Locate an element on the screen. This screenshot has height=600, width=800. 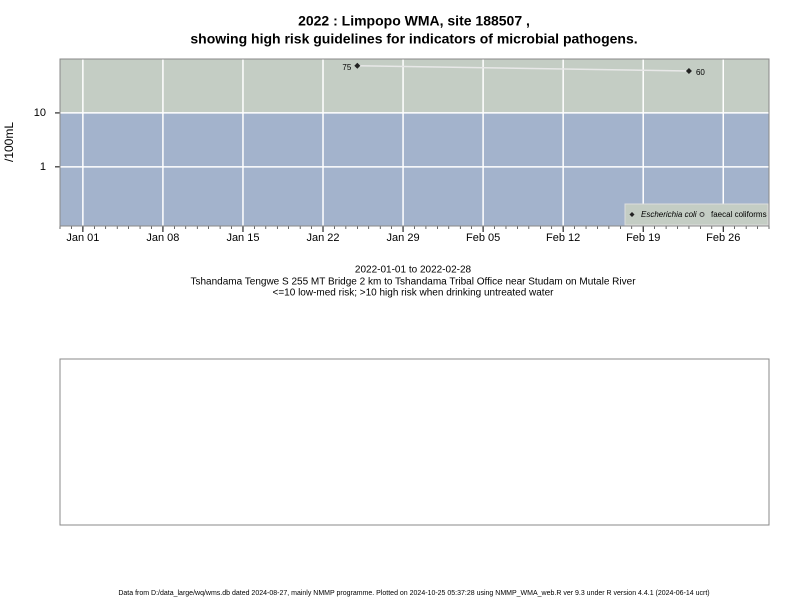
data-label: 75 is located at coordinates (346, 67).